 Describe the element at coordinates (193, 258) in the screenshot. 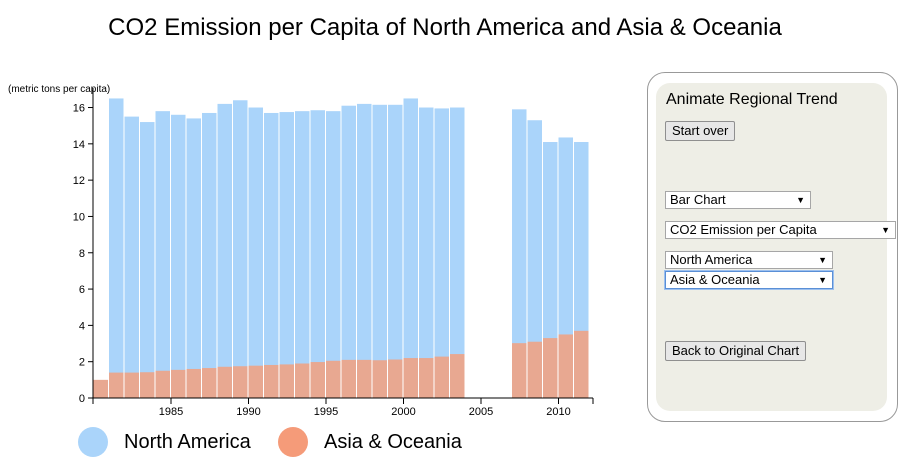

I see `bar-north-america-1986` at that location.